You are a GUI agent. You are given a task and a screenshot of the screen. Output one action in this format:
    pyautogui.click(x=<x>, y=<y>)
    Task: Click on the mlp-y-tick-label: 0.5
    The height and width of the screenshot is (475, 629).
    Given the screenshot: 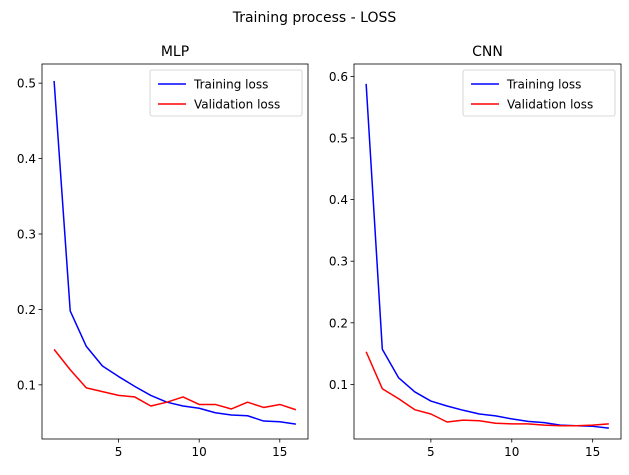 What is the action you would take?
    pyautogui.click(x=26, y=84)
    